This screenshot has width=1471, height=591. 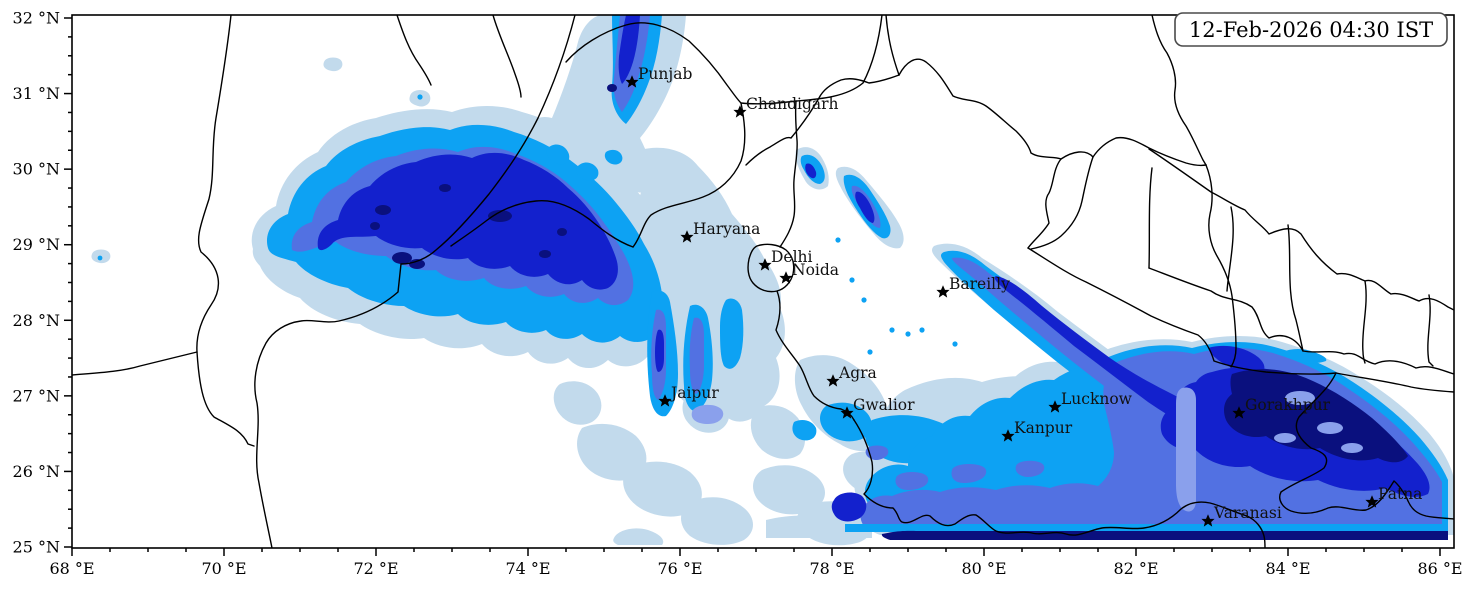 I want to click on city-marker-haryana: Haryana, so click(x=720, y=231).